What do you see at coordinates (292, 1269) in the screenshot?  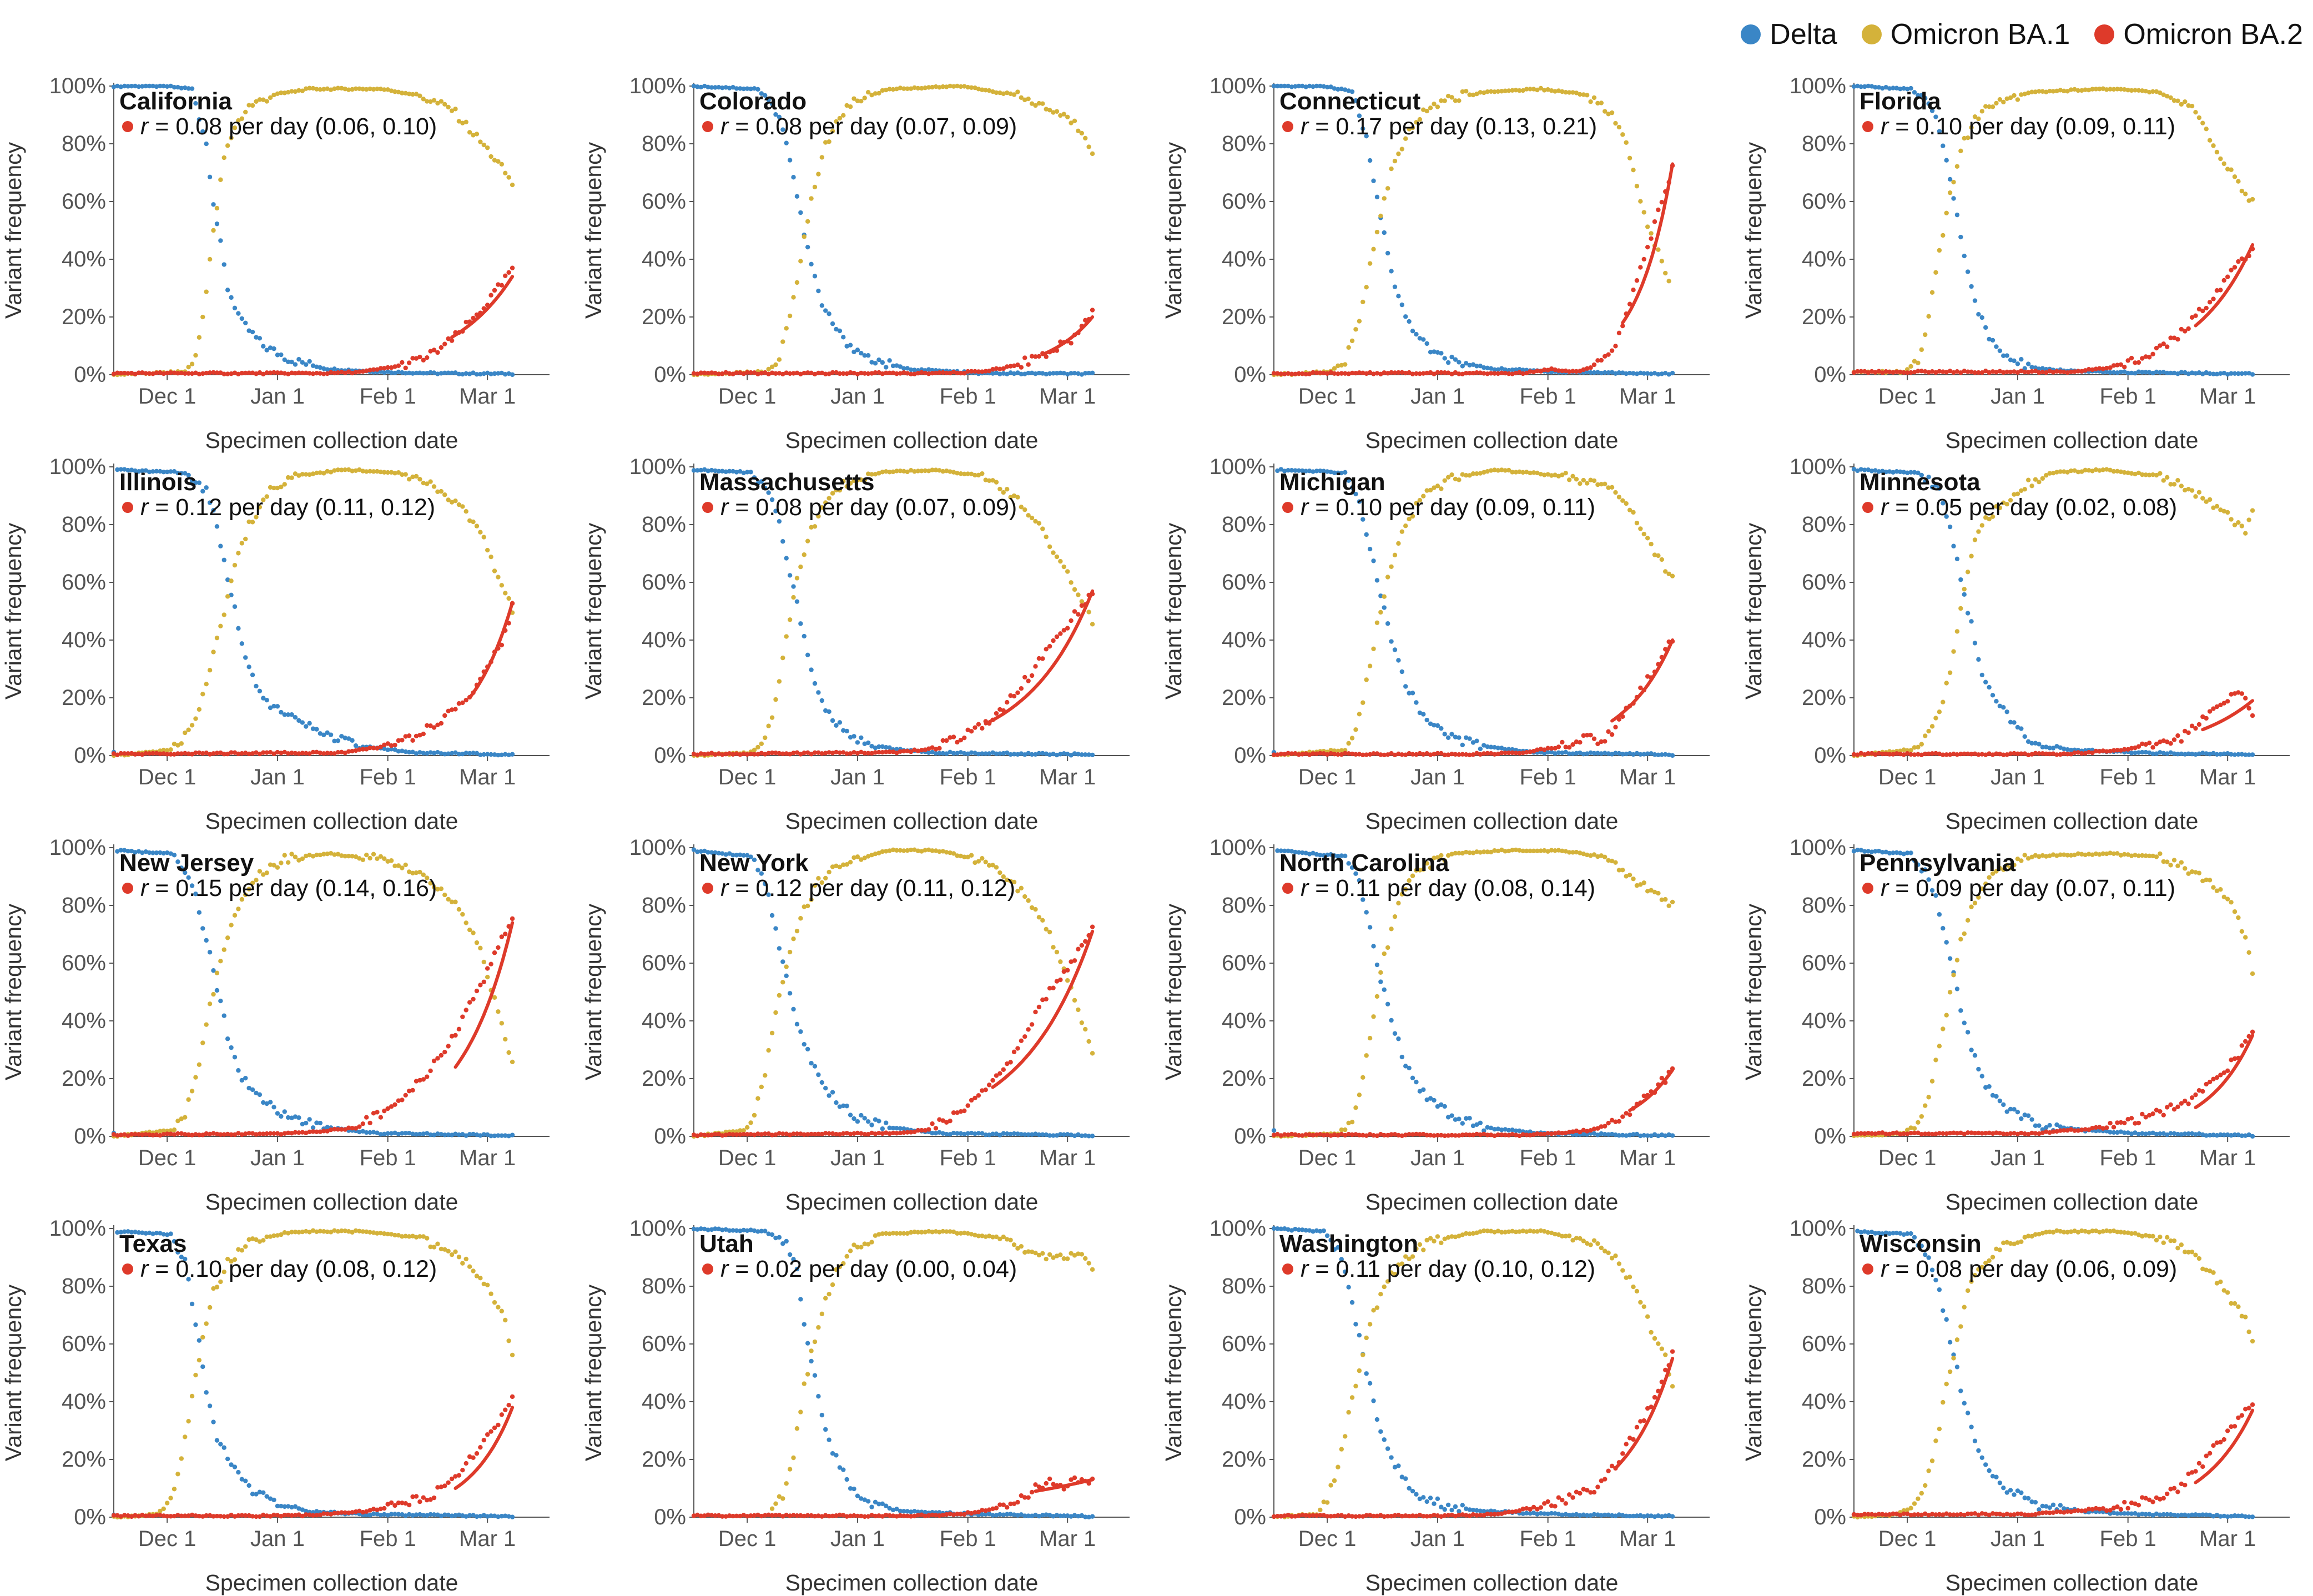 I see `growth-rate-value: = 0.10 per day (0.08, 0.12)` at bounding box center [292, 1269].